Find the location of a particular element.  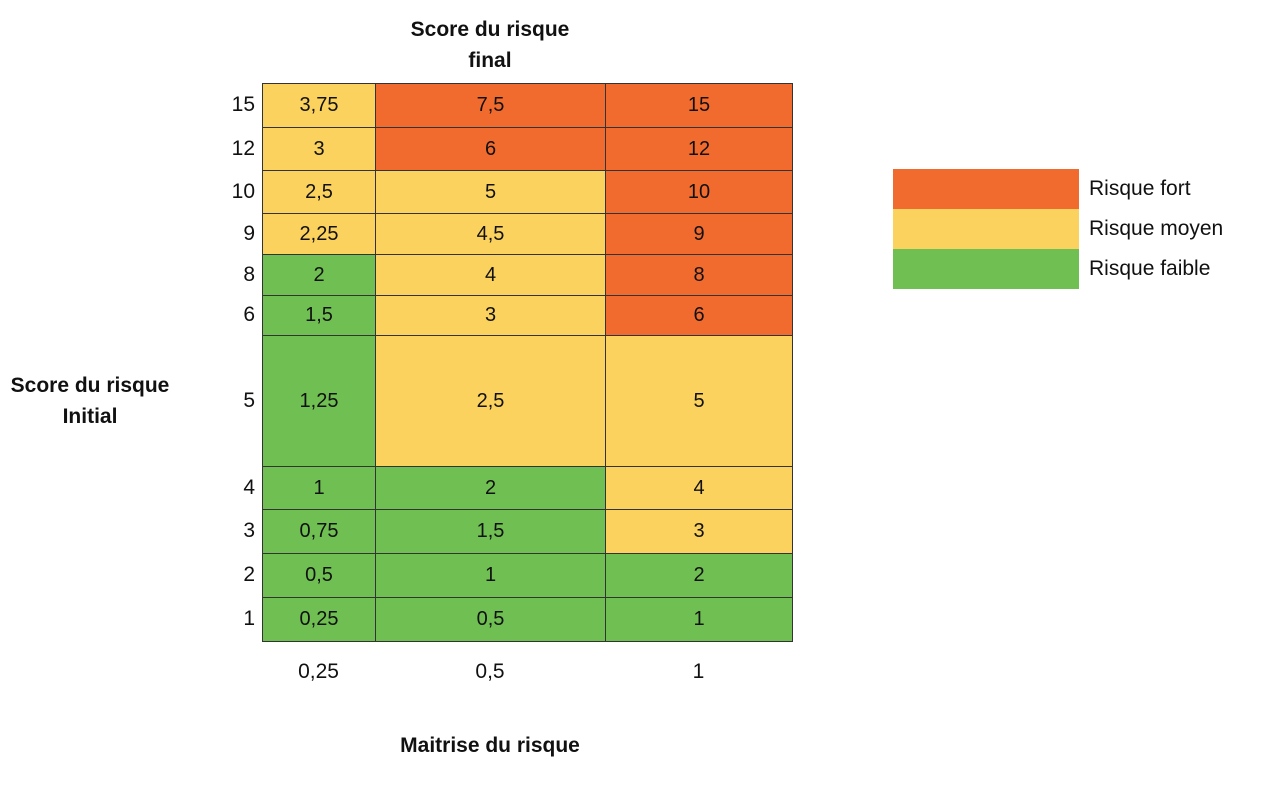

matrix-cell: 9 is located at coordinates (699, 234).